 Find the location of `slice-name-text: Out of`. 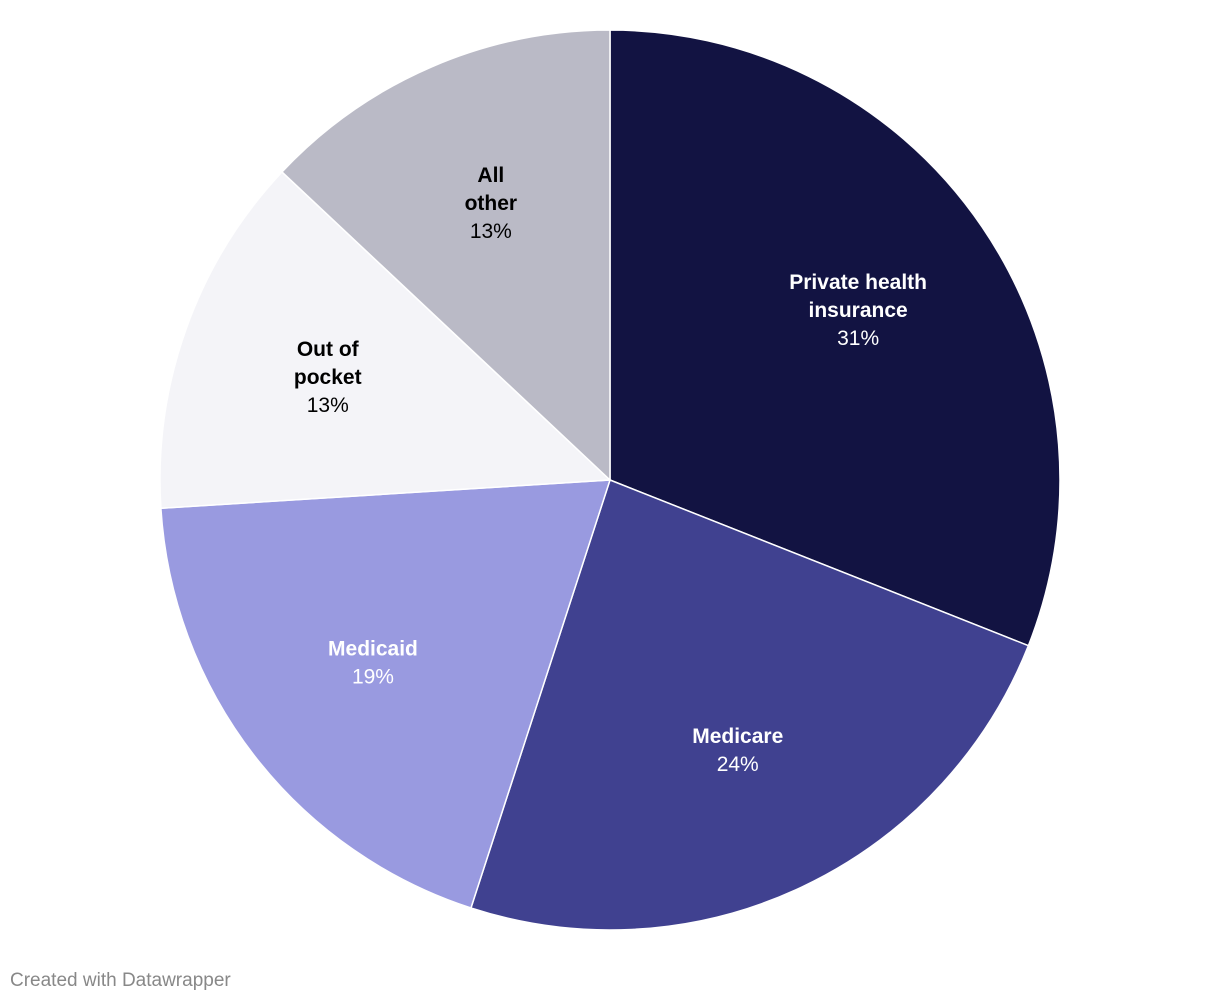

slice-name-text: Out of is located at coordinates (328, 349).